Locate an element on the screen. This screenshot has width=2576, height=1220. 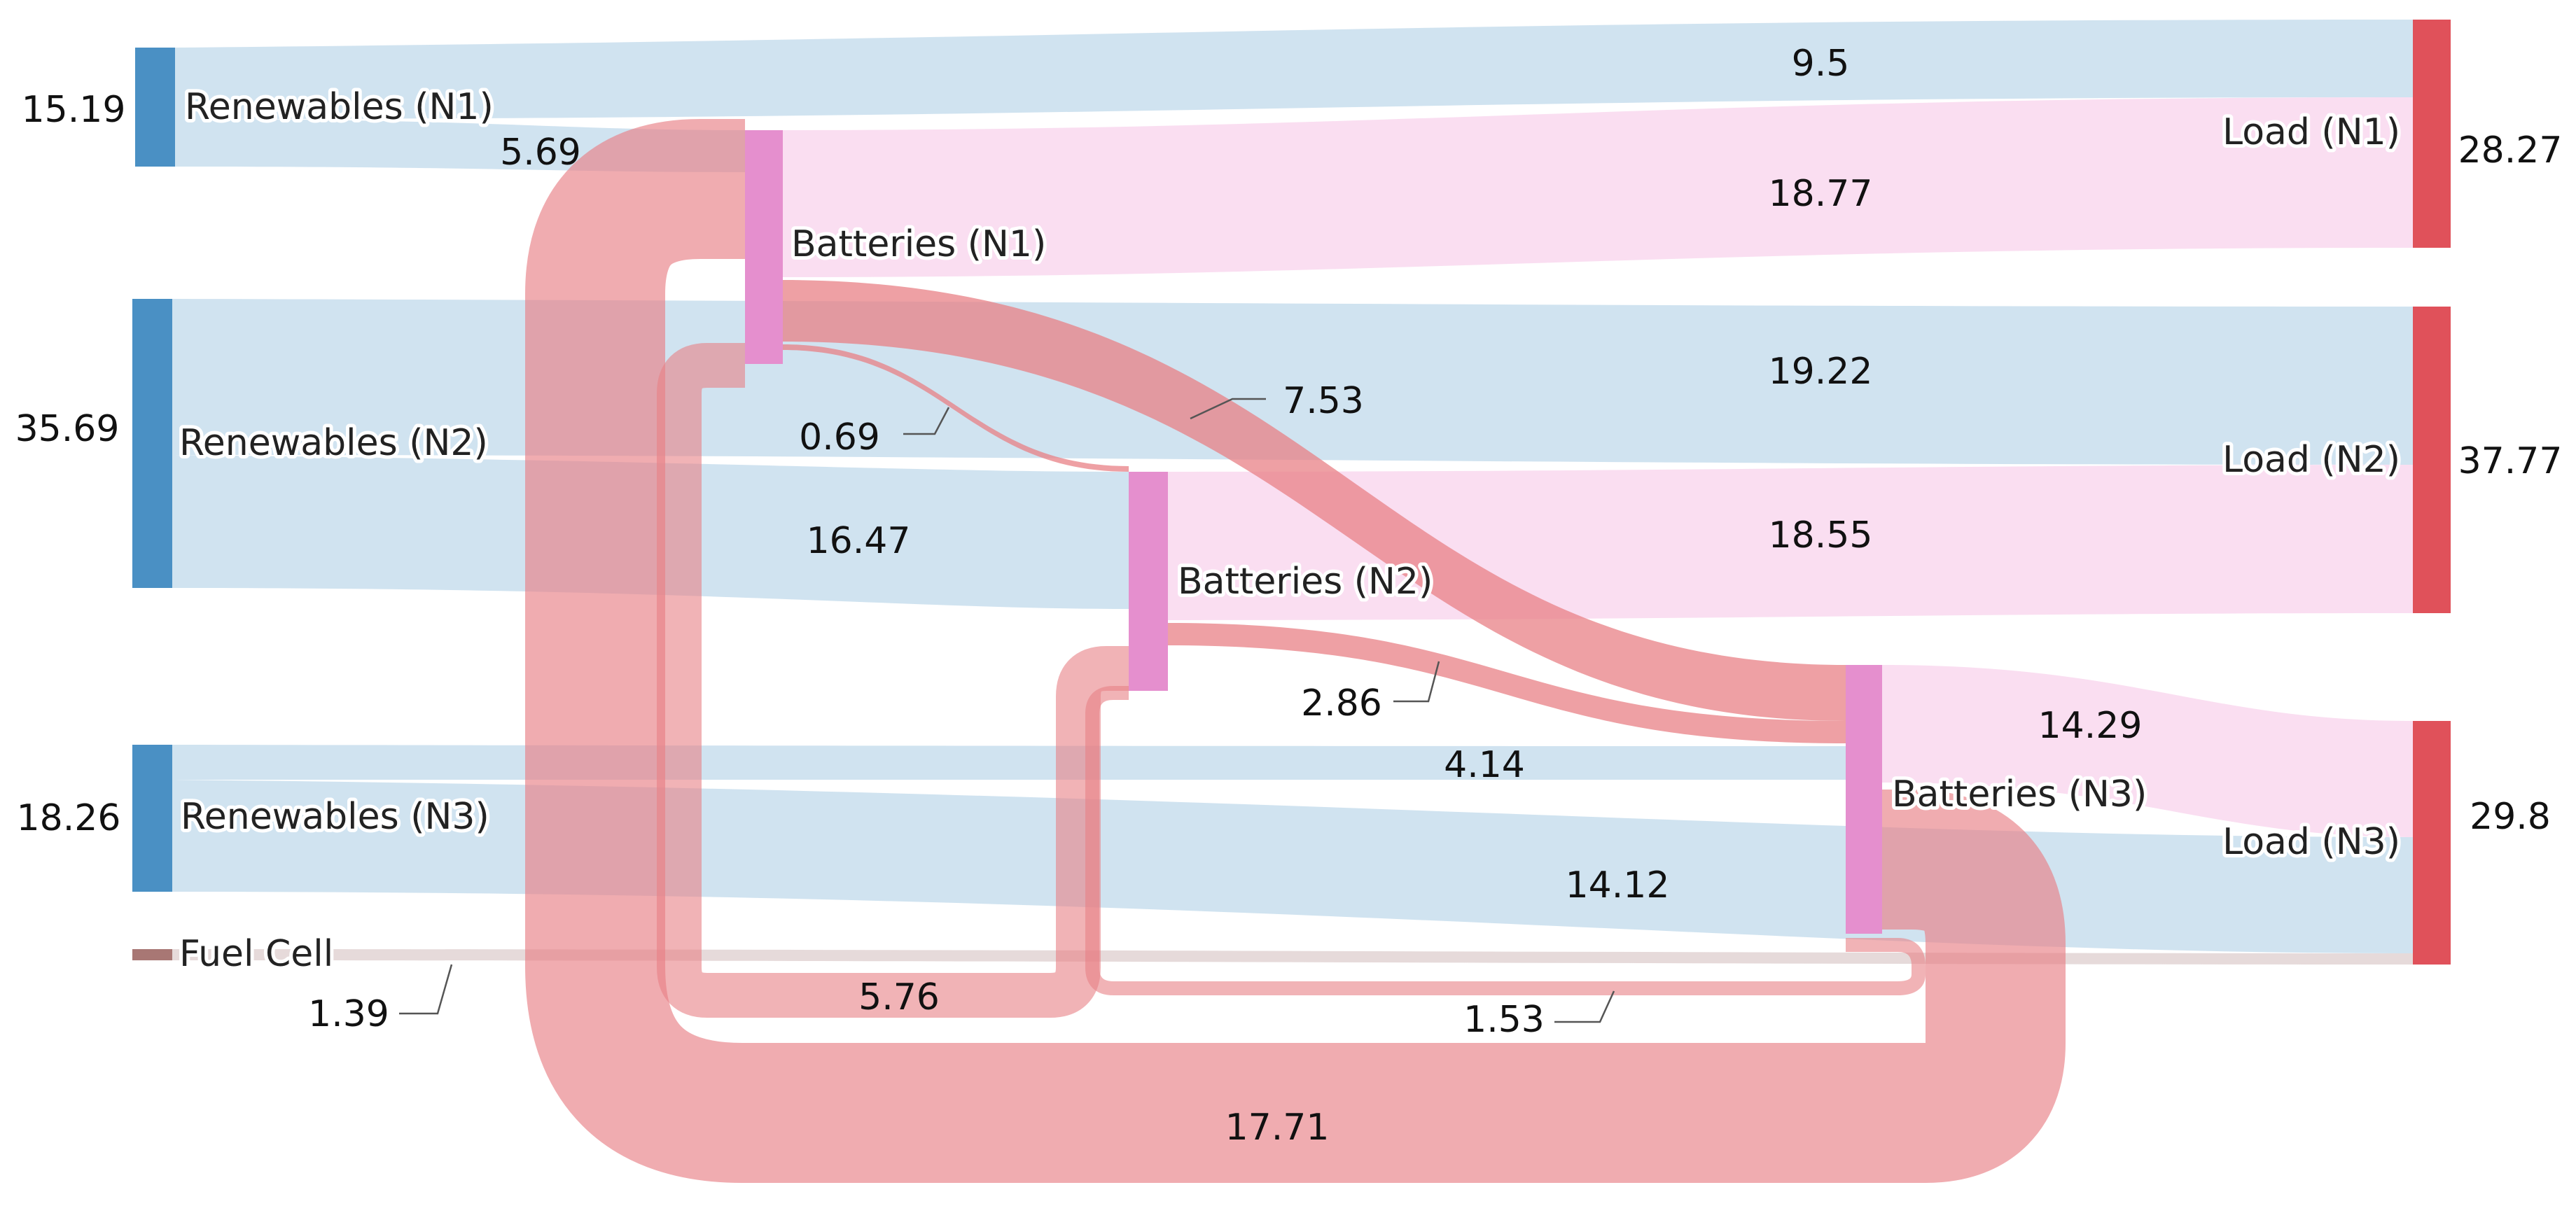
flow-label-16-47: 16.47 is located at coordinates (859, 541).